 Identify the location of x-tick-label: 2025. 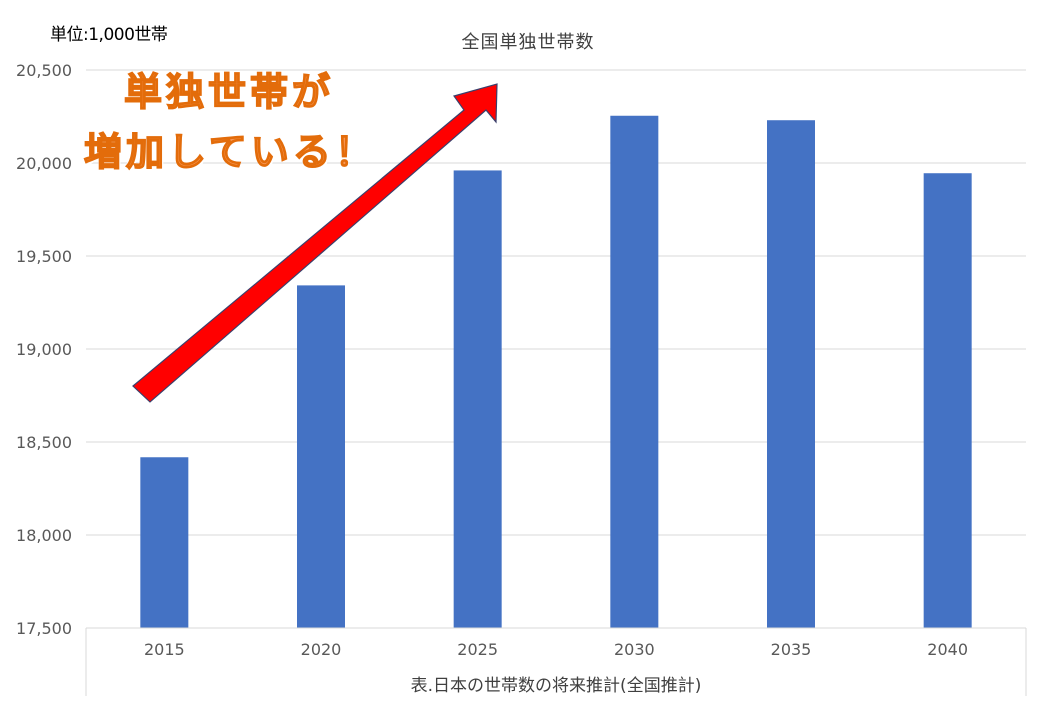
(477, 649).